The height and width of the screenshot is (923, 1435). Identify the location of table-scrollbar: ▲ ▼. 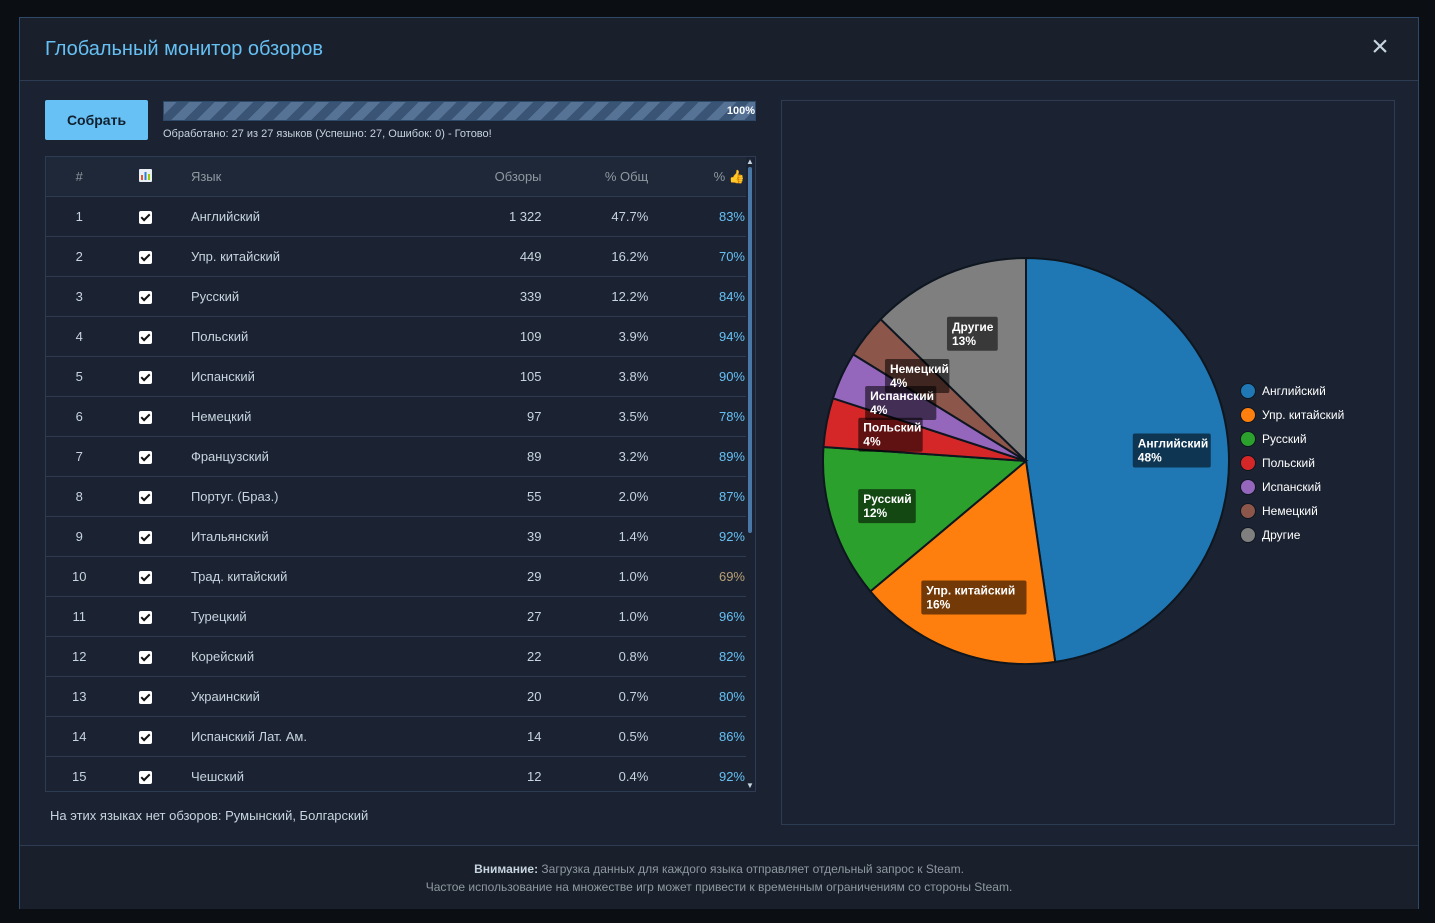
(750, 474).